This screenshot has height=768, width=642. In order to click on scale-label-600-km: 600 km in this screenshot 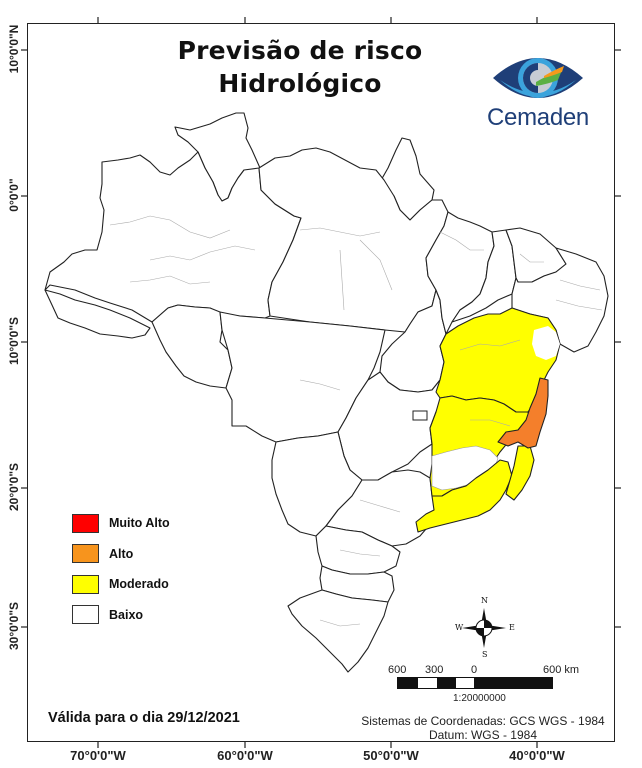, I will do `click(561, 670)`.